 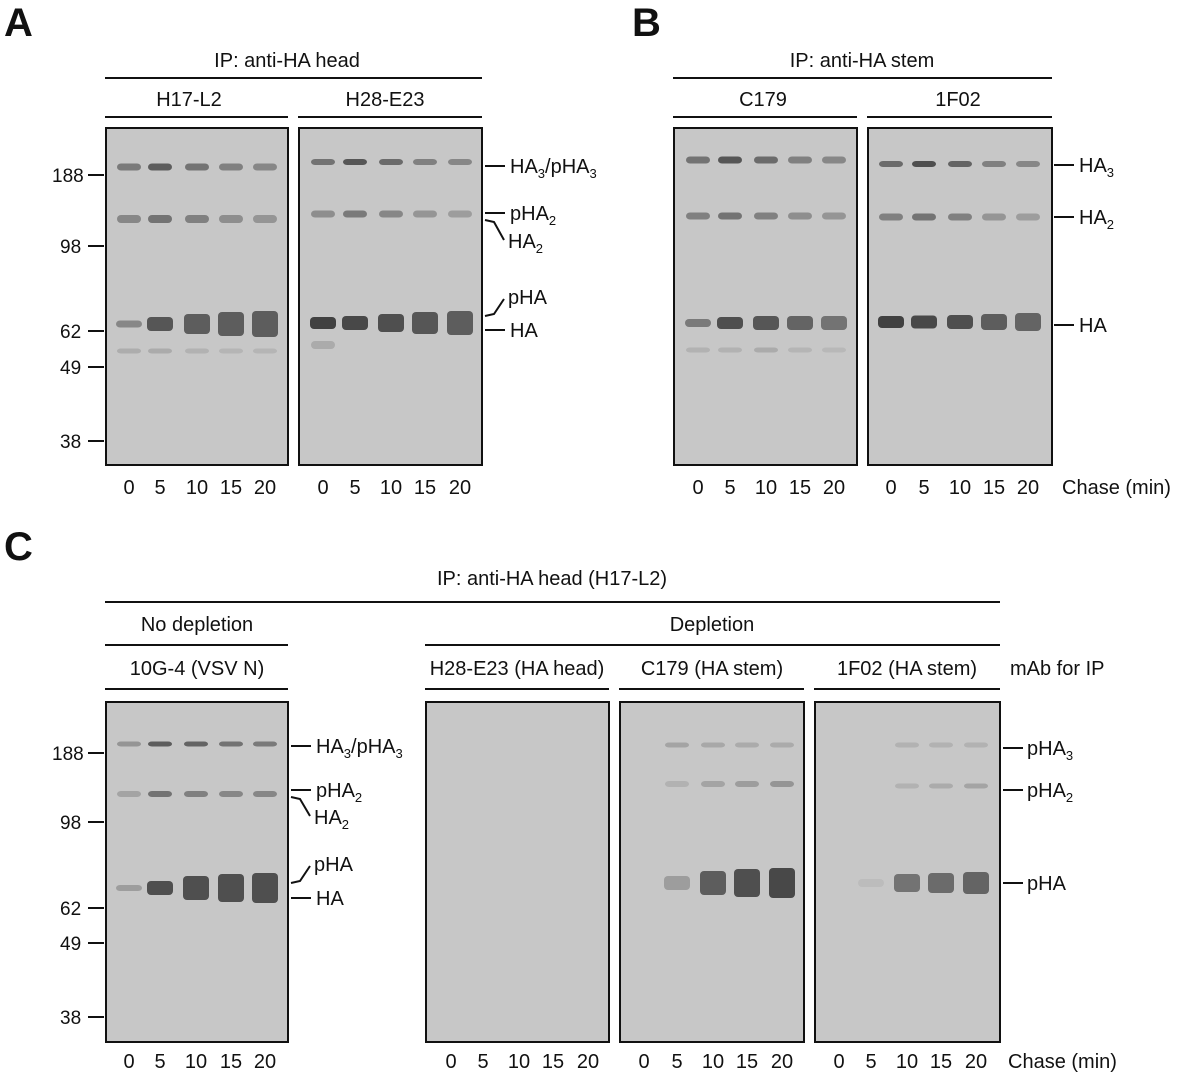 I want to click on gel-a-h17-l2, so click(x=197, y=296).